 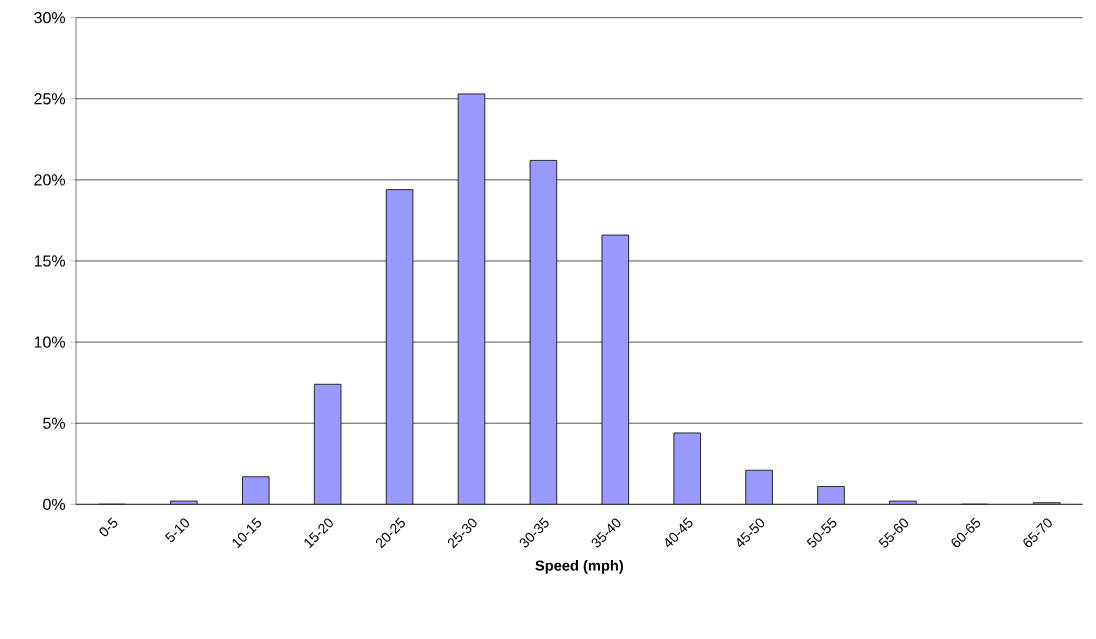 What do you see at coordinates (50, 342) in the screenshot?
I see `y-tick-label: 10%` at bounding box center [50, 342].